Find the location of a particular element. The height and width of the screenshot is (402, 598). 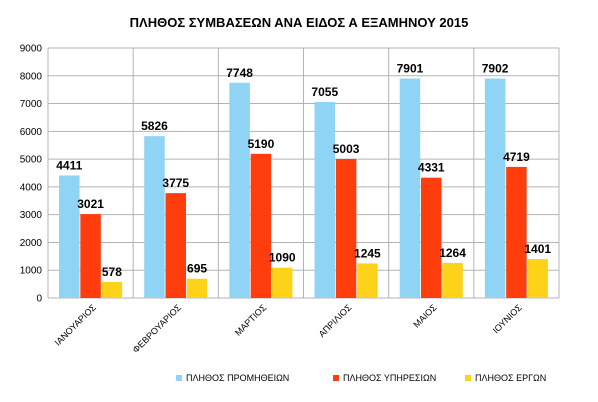

y-tick-label: 9000 is located at coordinates (31, 49).